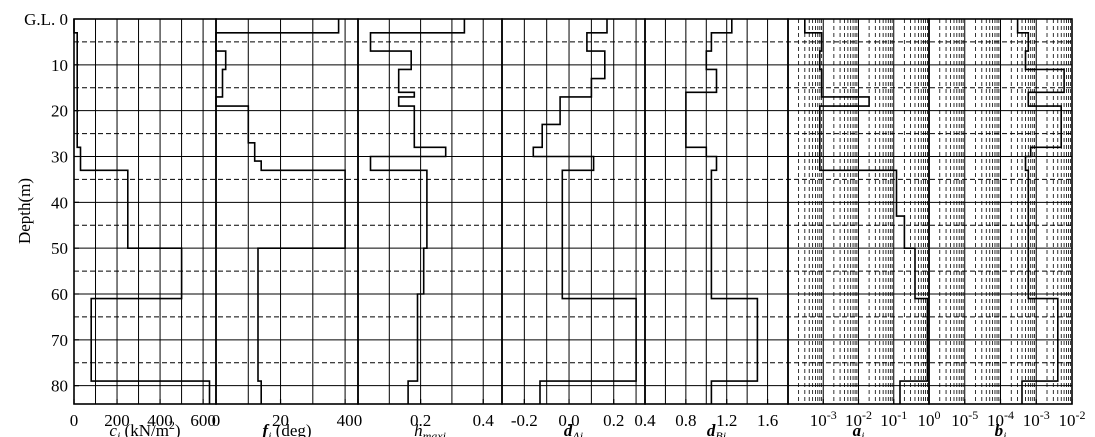 The height and width of the screenshot is (437, 1095). I want to click on x-tick-label: 0.0, so click(568, 420).